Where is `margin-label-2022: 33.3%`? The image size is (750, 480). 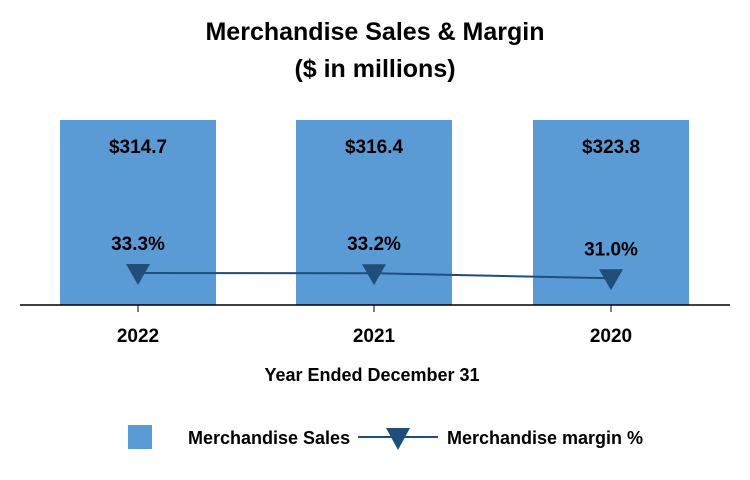
margin-label-2022: 33.3% is located at coordinates (138, 244).